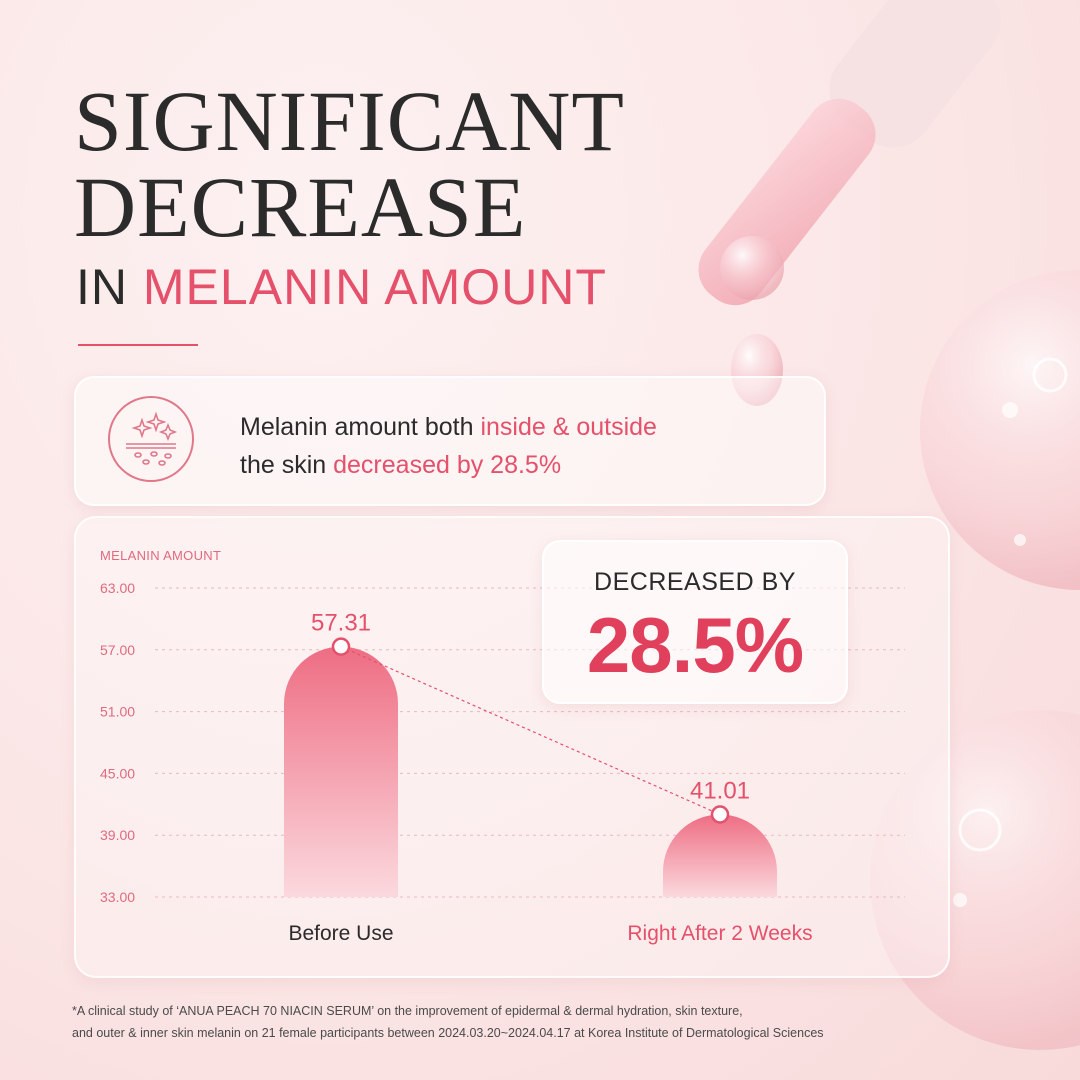 Image resolution: width=1080 pixels, height=1080 pixels. What do you see at coordinates (117, 897) in the screenshot?
I see `y-tick-label: 33.00` at bounding box center [117, 897].